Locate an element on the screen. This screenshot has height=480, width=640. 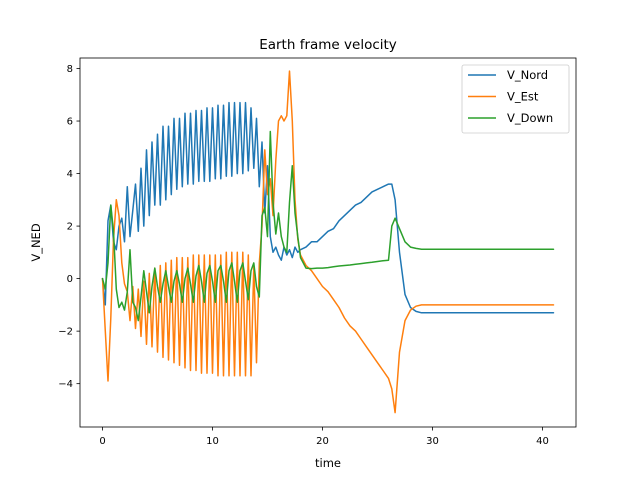
x-axis: 0 10 20 30 40 is located at coordinates (324, 437).